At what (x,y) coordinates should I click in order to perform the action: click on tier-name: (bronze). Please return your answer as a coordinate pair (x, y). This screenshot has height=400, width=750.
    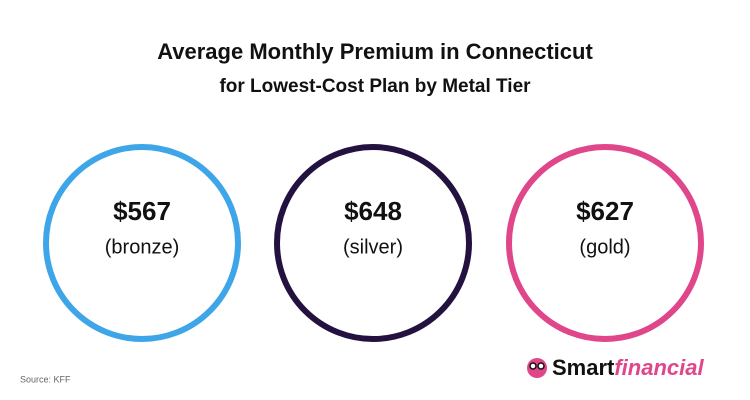
    Looking at the image, I should click on (142, 247).